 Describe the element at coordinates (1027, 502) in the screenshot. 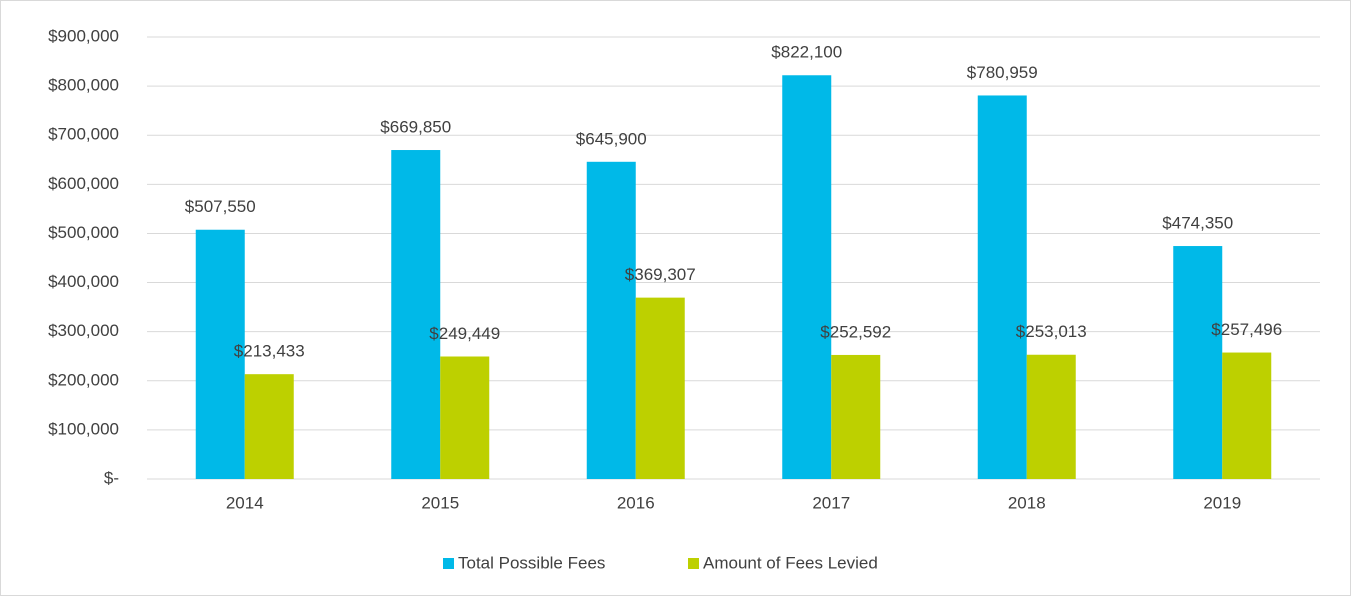

I see `x-tick-label: 2018` at that location.